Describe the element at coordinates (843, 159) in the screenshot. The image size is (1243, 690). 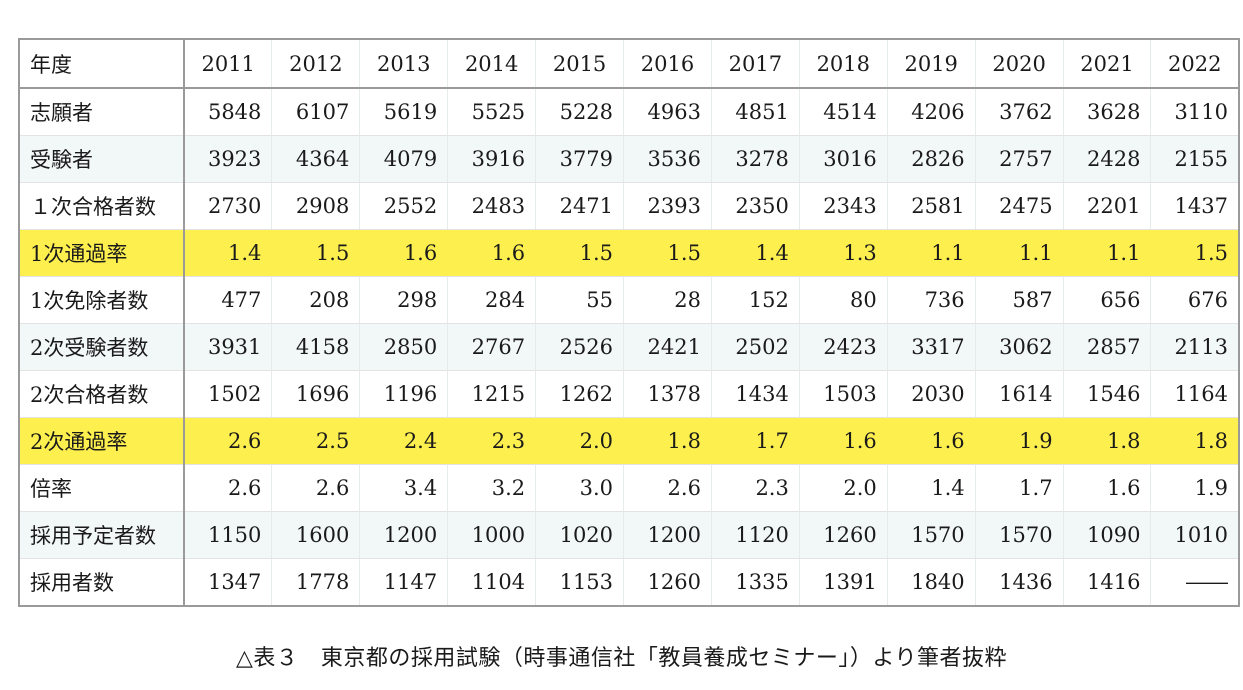
I see `table-cell: 3016` at that location.